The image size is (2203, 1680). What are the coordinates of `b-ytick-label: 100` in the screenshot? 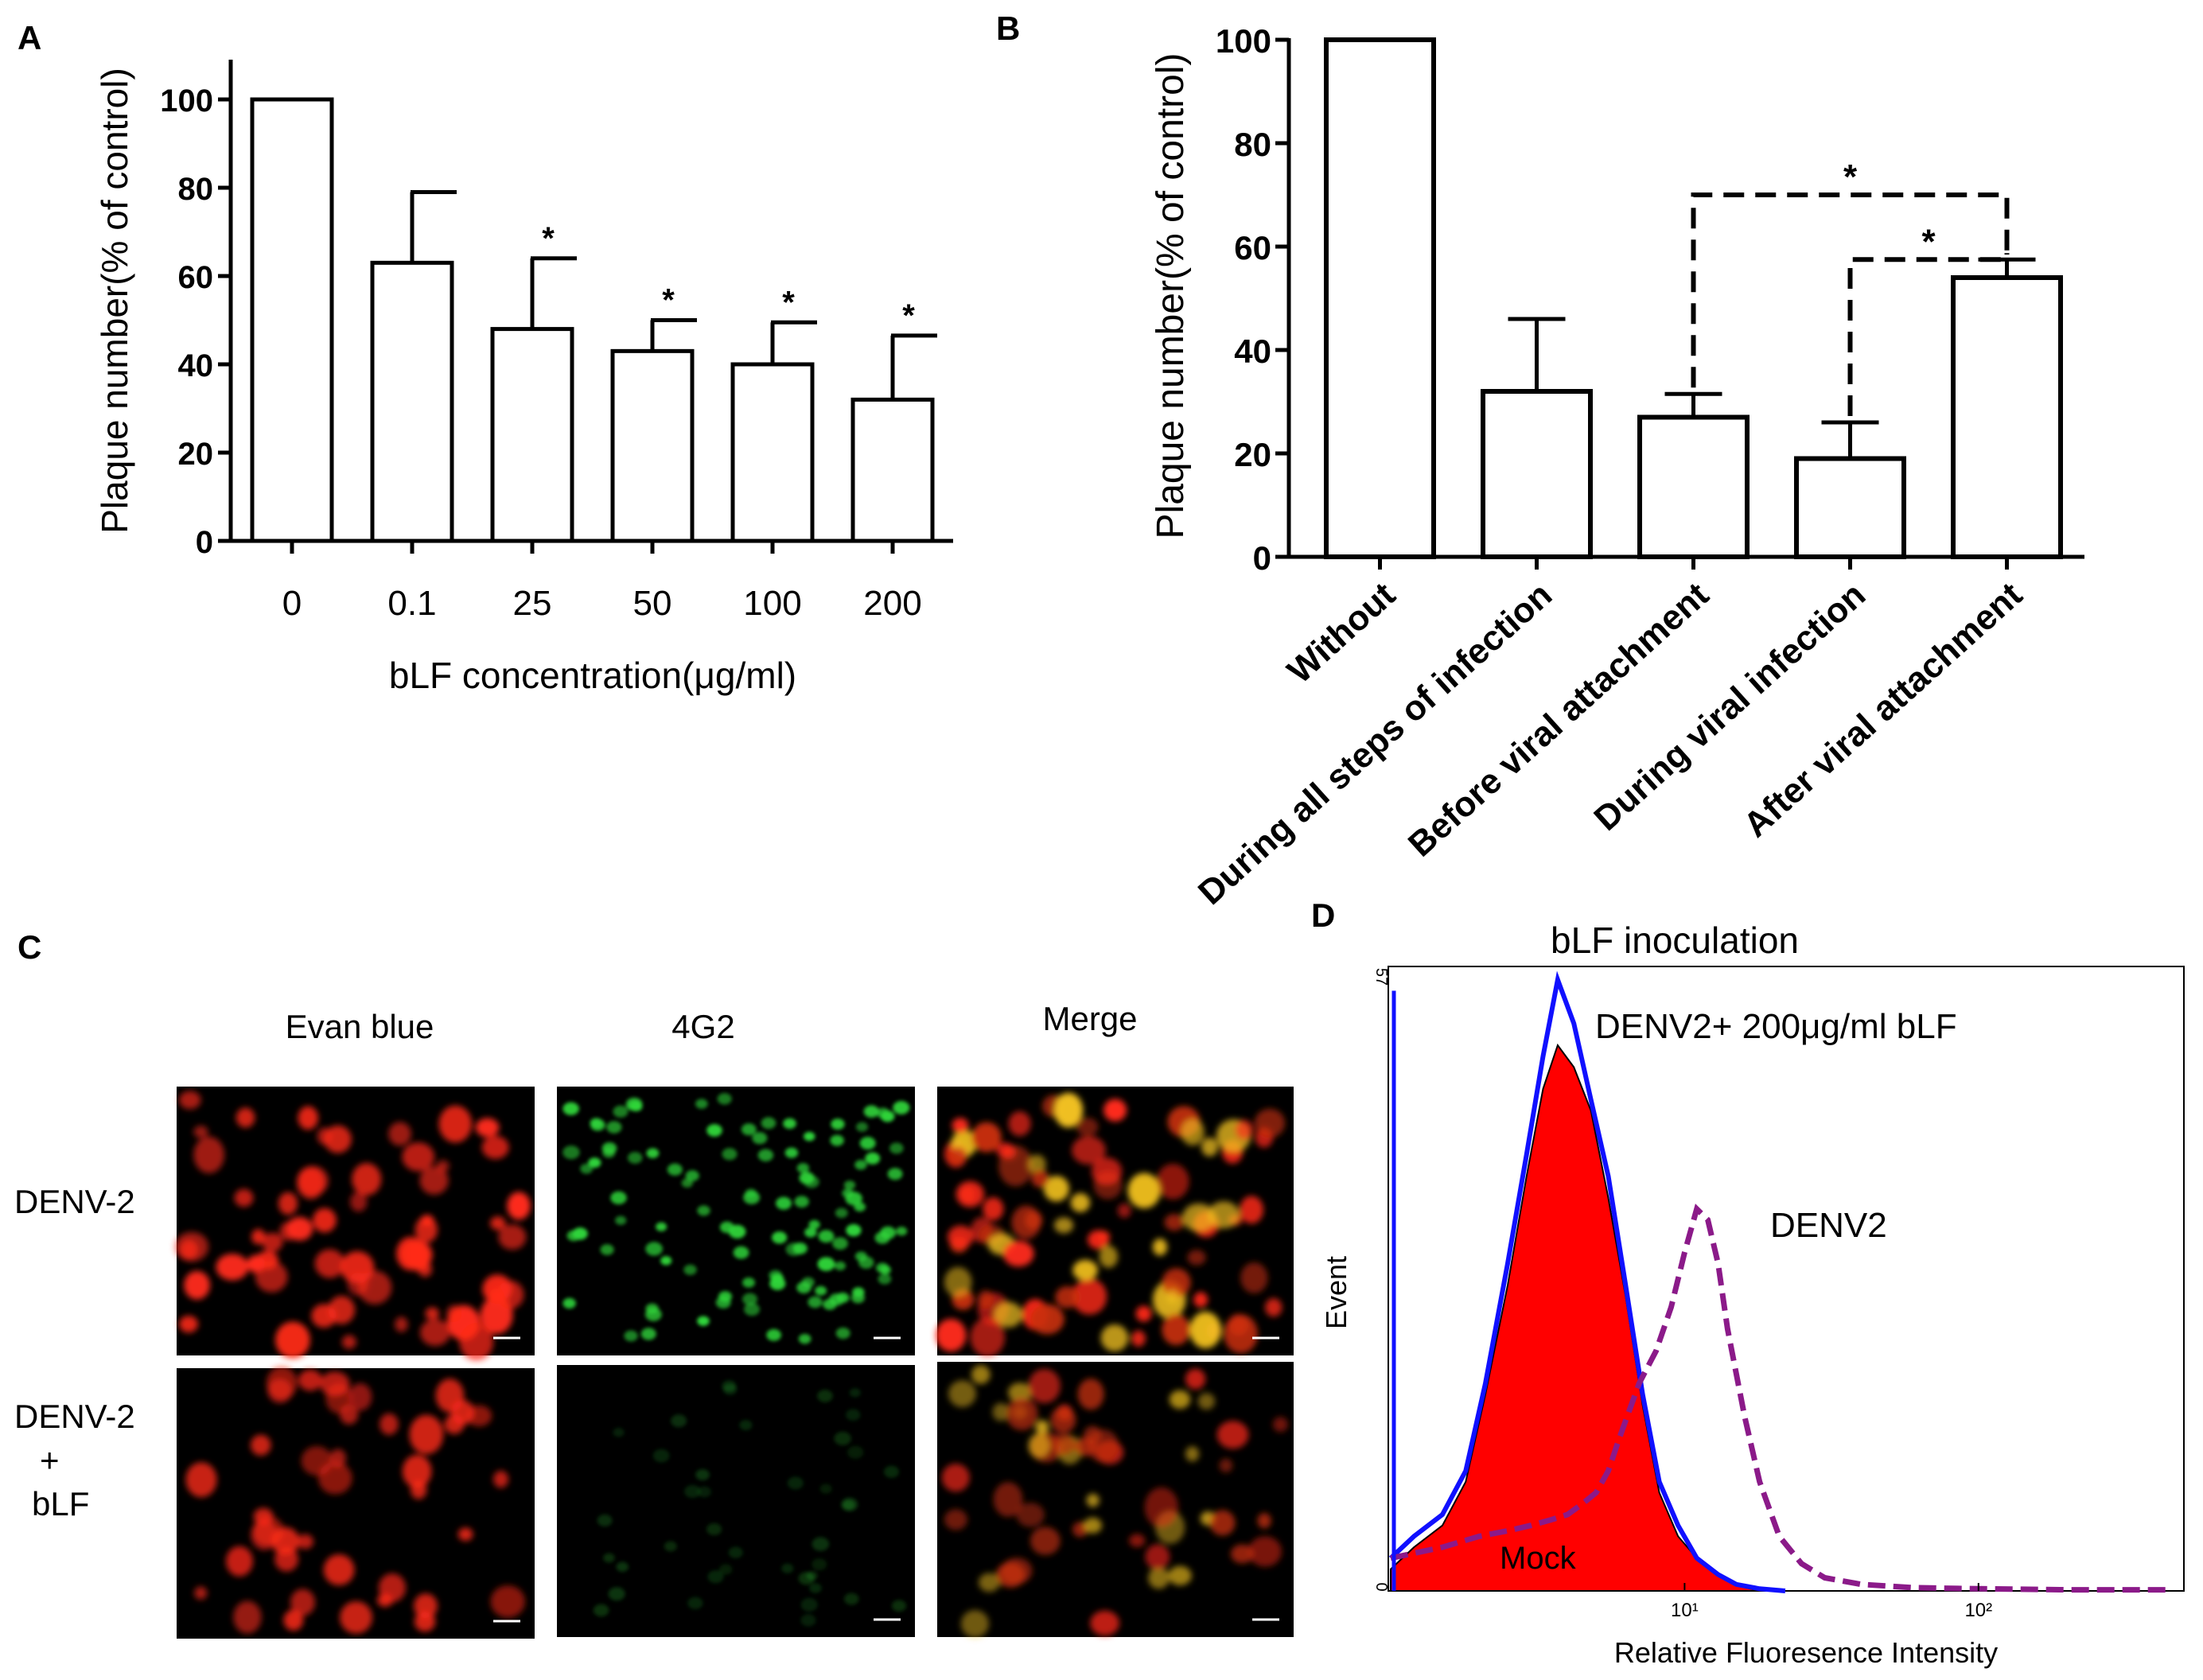 It's located at (1243, 41).